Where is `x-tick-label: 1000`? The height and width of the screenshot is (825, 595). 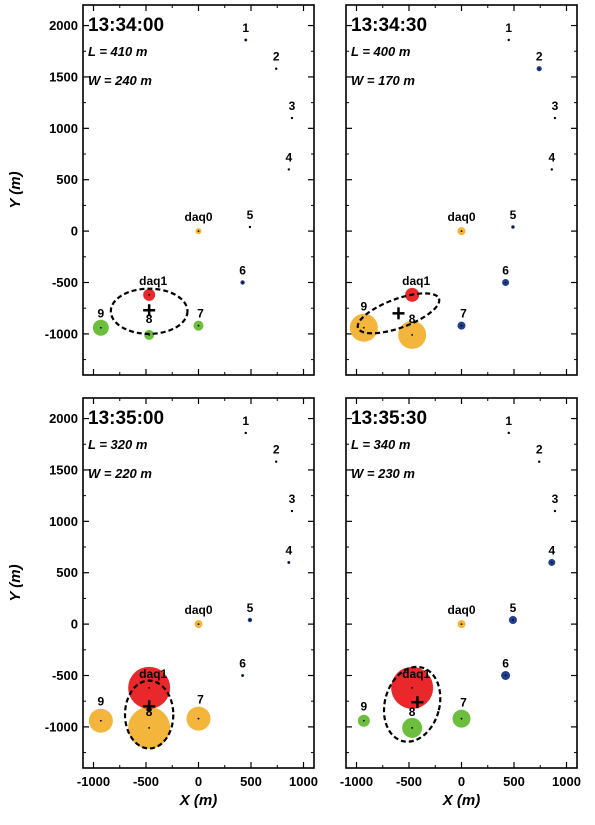 x-tick-label: 1000 is located at coordinates (303, 781).